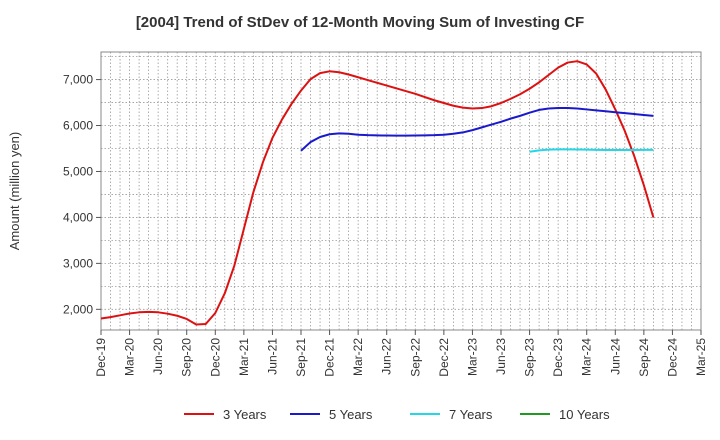  What do you see at coordinates (245, 414) in the screenshot?
I see `legend-label-3-years: 3 Years` at bounding box center [245, 414].